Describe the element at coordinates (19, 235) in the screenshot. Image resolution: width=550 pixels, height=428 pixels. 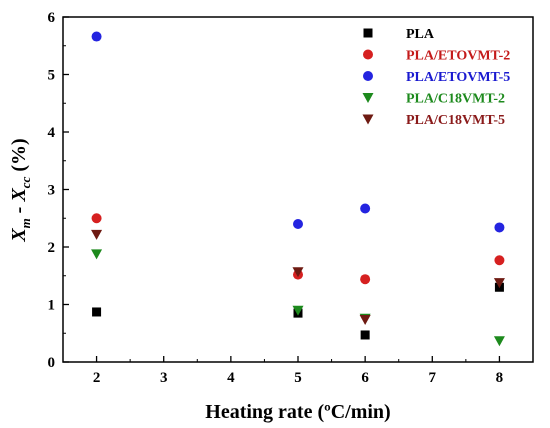
I see `y-axis-title-main: X` at that location.